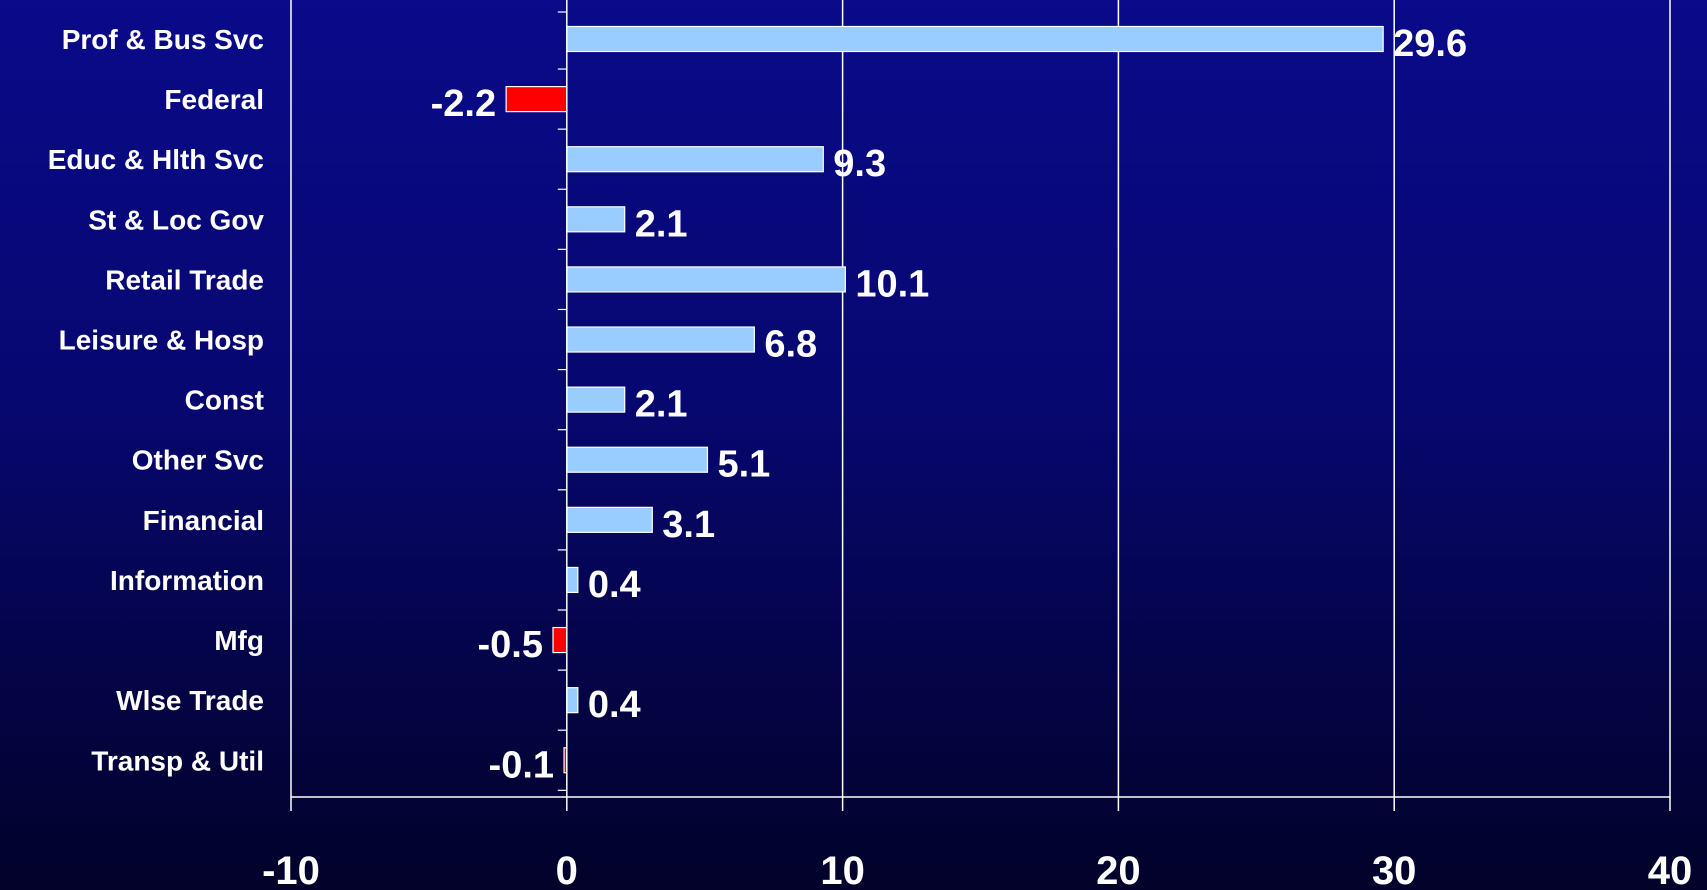 This screenshot has height=890, width=1707. Describe the element at coordinates (291, 869) in the screenshot. I see `x-tick-label: -10` at that location.